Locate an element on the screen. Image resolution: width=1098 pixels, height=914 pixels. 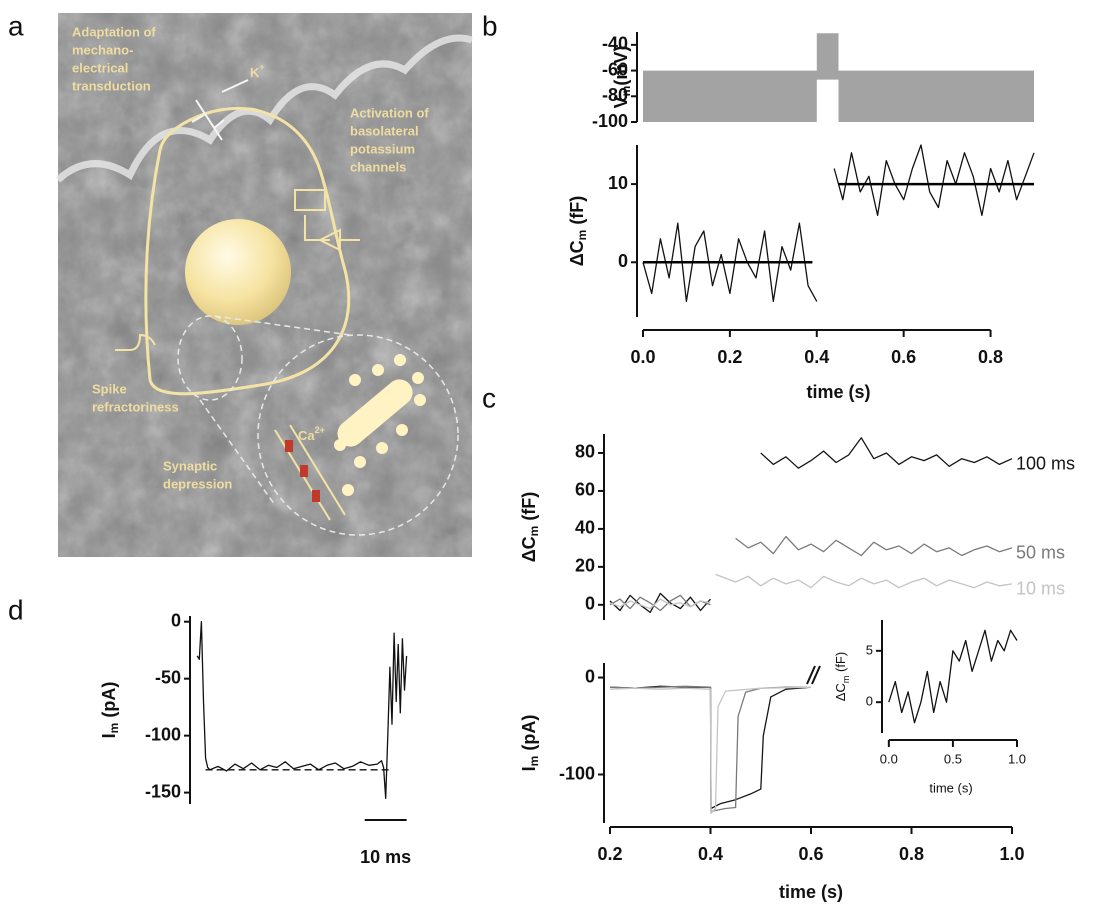
y-tick-label: -50 is located at coordinates (168, 677).